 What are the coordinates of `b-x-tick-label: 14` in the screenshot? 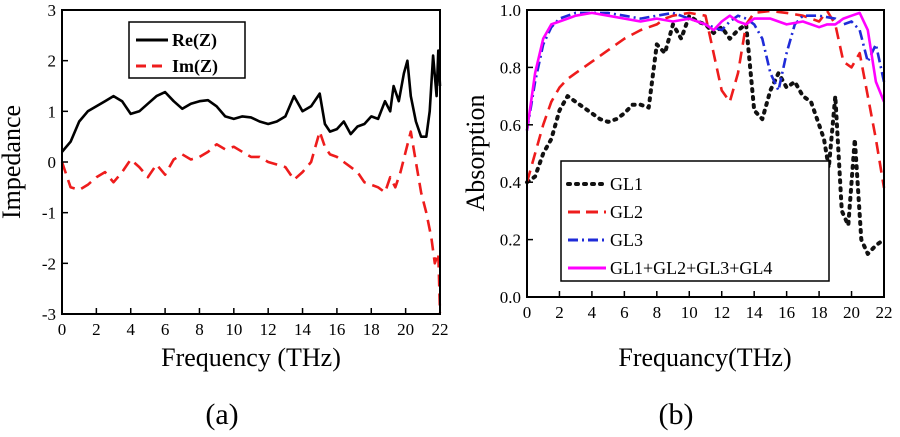 It's located at (755, 312).